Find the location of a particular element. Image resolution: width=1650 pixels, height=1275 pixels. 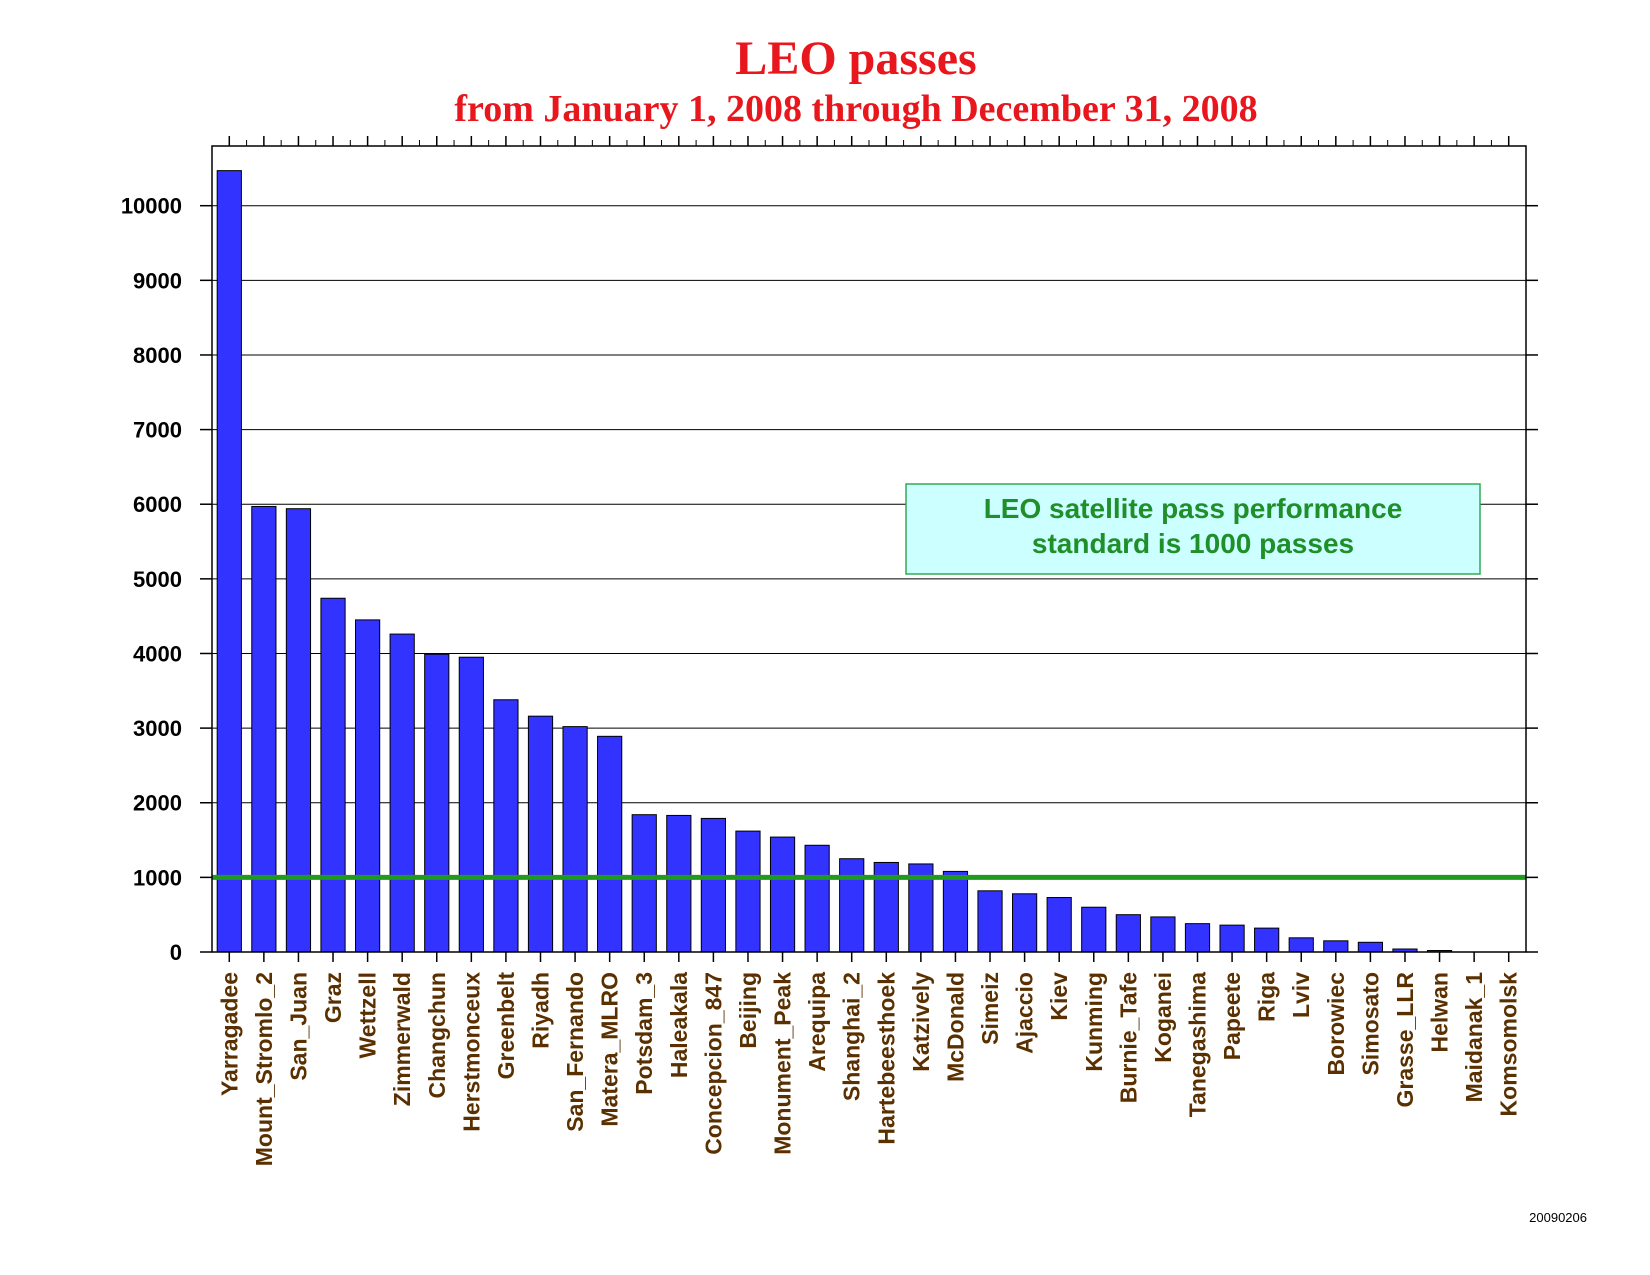

y-tick-label: 9000 is located at coordinates (157, 280).